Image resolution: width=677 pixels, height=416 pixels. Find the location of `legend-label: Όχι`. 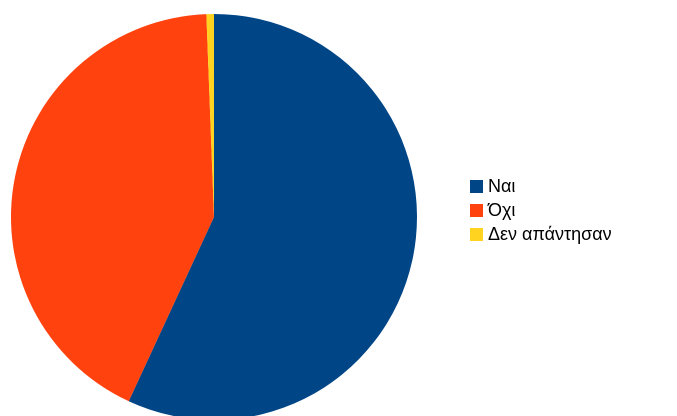

legend-label: Όχι is located at coordinates (502, 209).